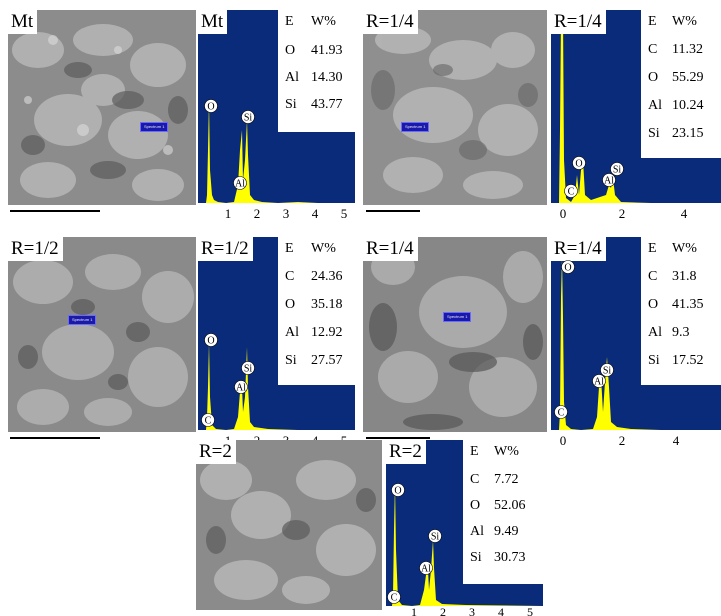 This screenshot has height=616, width=721. I want to click on table-row-element: C, so click(475, 479).